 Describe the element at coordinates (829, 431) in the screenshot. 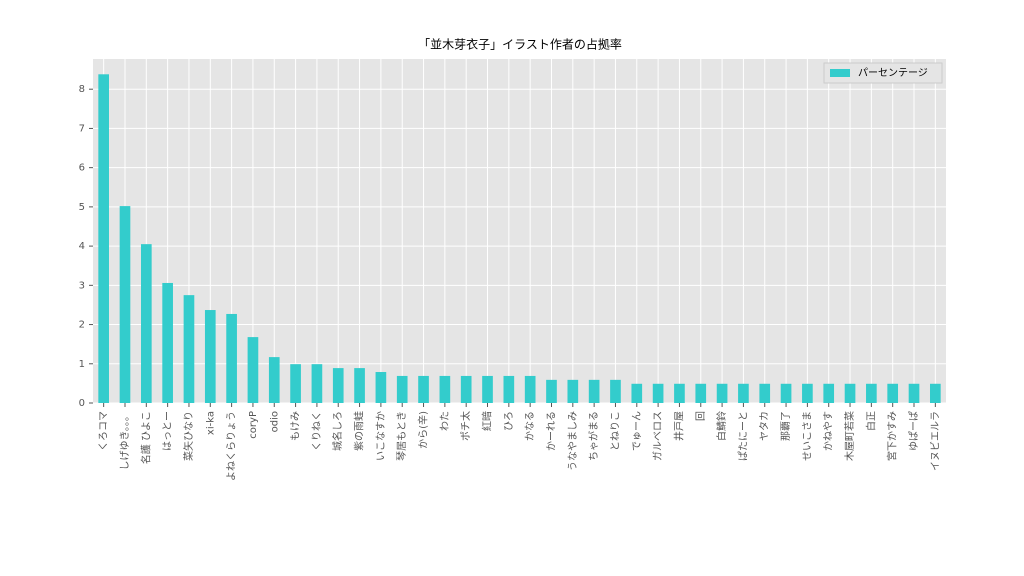

I see `x-tick-label: かねやす` at that location.